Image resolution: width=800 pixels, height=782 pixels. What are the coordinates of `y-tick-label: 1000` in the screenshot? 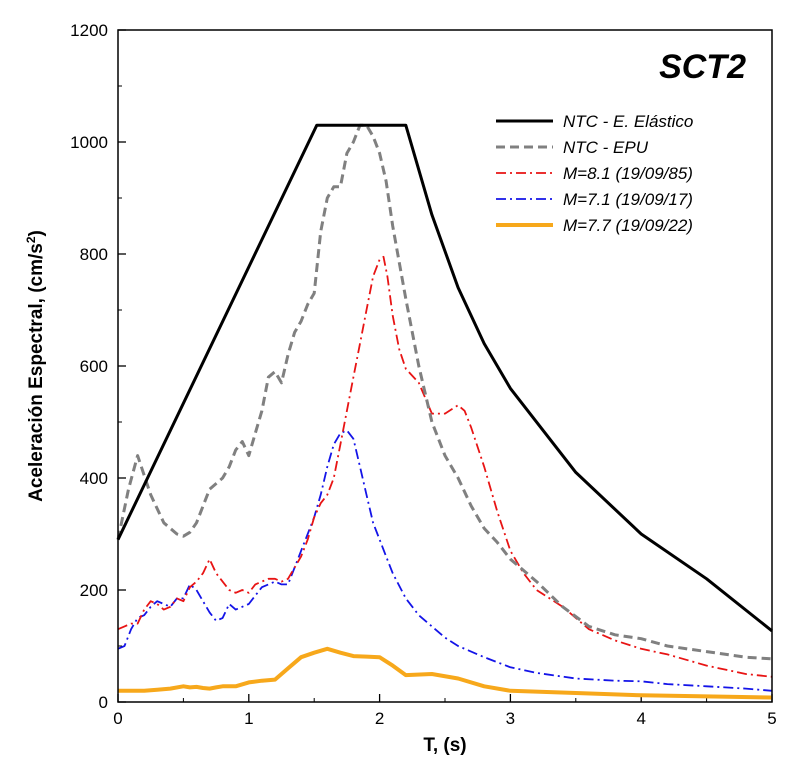 It's located at (89, 142).